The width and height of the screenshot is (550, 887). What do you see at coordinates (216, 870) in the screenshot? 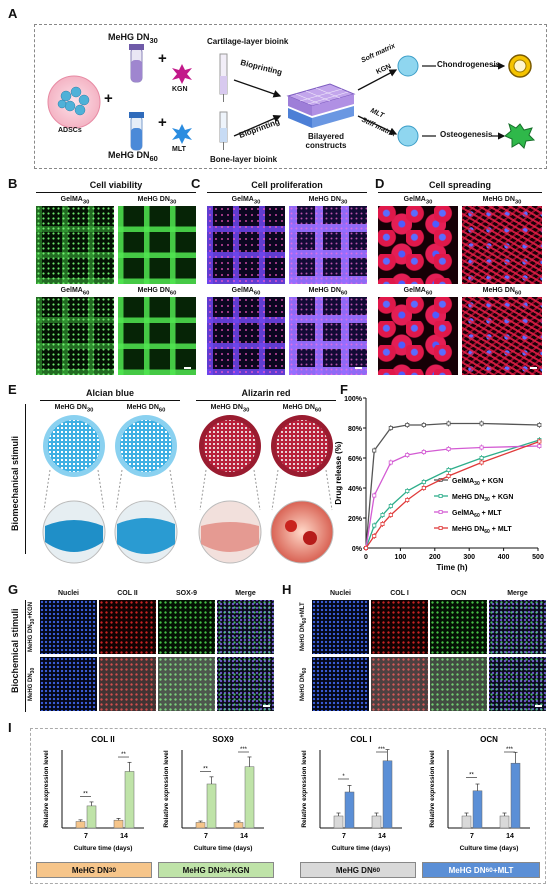
I see `legend-mehg30-kgn: MeHG DN 30 +KGN` at bounding box center [216, 870].